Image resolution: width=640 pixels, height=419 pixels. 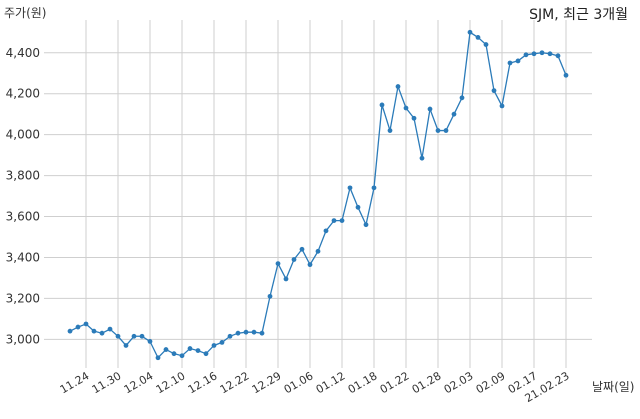 What do you see at coordinates (75, 382) in the screenshot?
I see `x-tick-label: 11.24` at bounding box center [75, 382].